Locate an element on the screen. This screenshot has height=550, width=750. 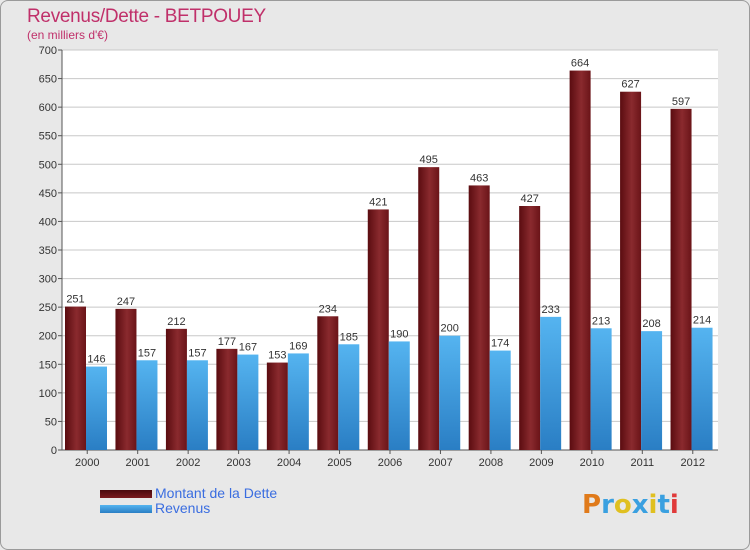
data-label: 627 is located at coordinates (630, 85).